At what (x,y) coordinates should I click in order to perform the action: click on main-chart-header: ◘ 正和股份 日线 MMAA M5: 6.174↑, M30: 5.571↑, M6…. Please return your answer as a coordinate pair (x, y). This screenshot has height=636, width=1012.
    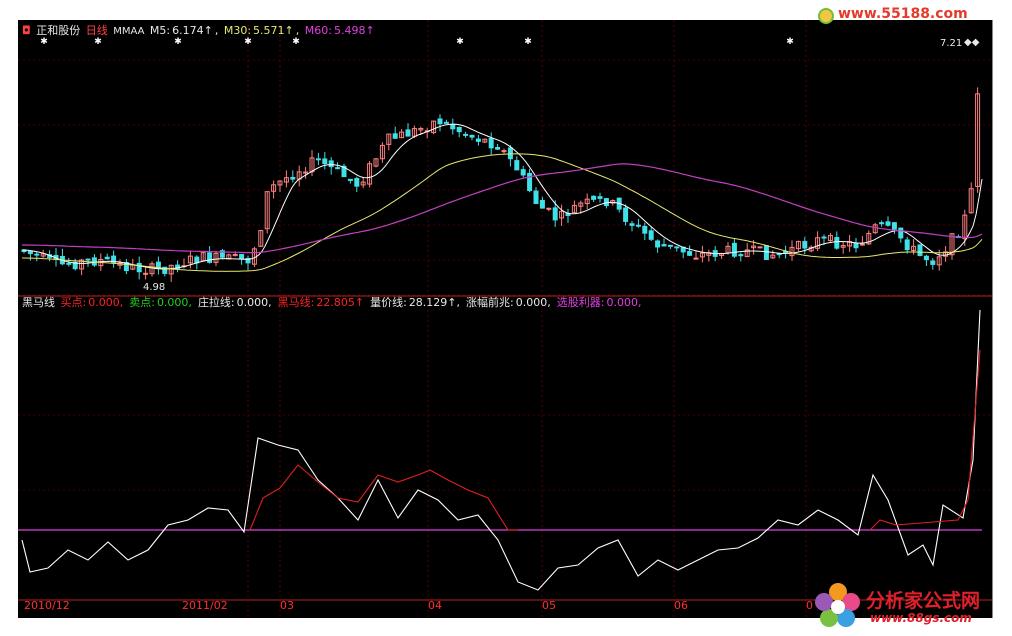
    Looking at the image, I should click on (198, 30).